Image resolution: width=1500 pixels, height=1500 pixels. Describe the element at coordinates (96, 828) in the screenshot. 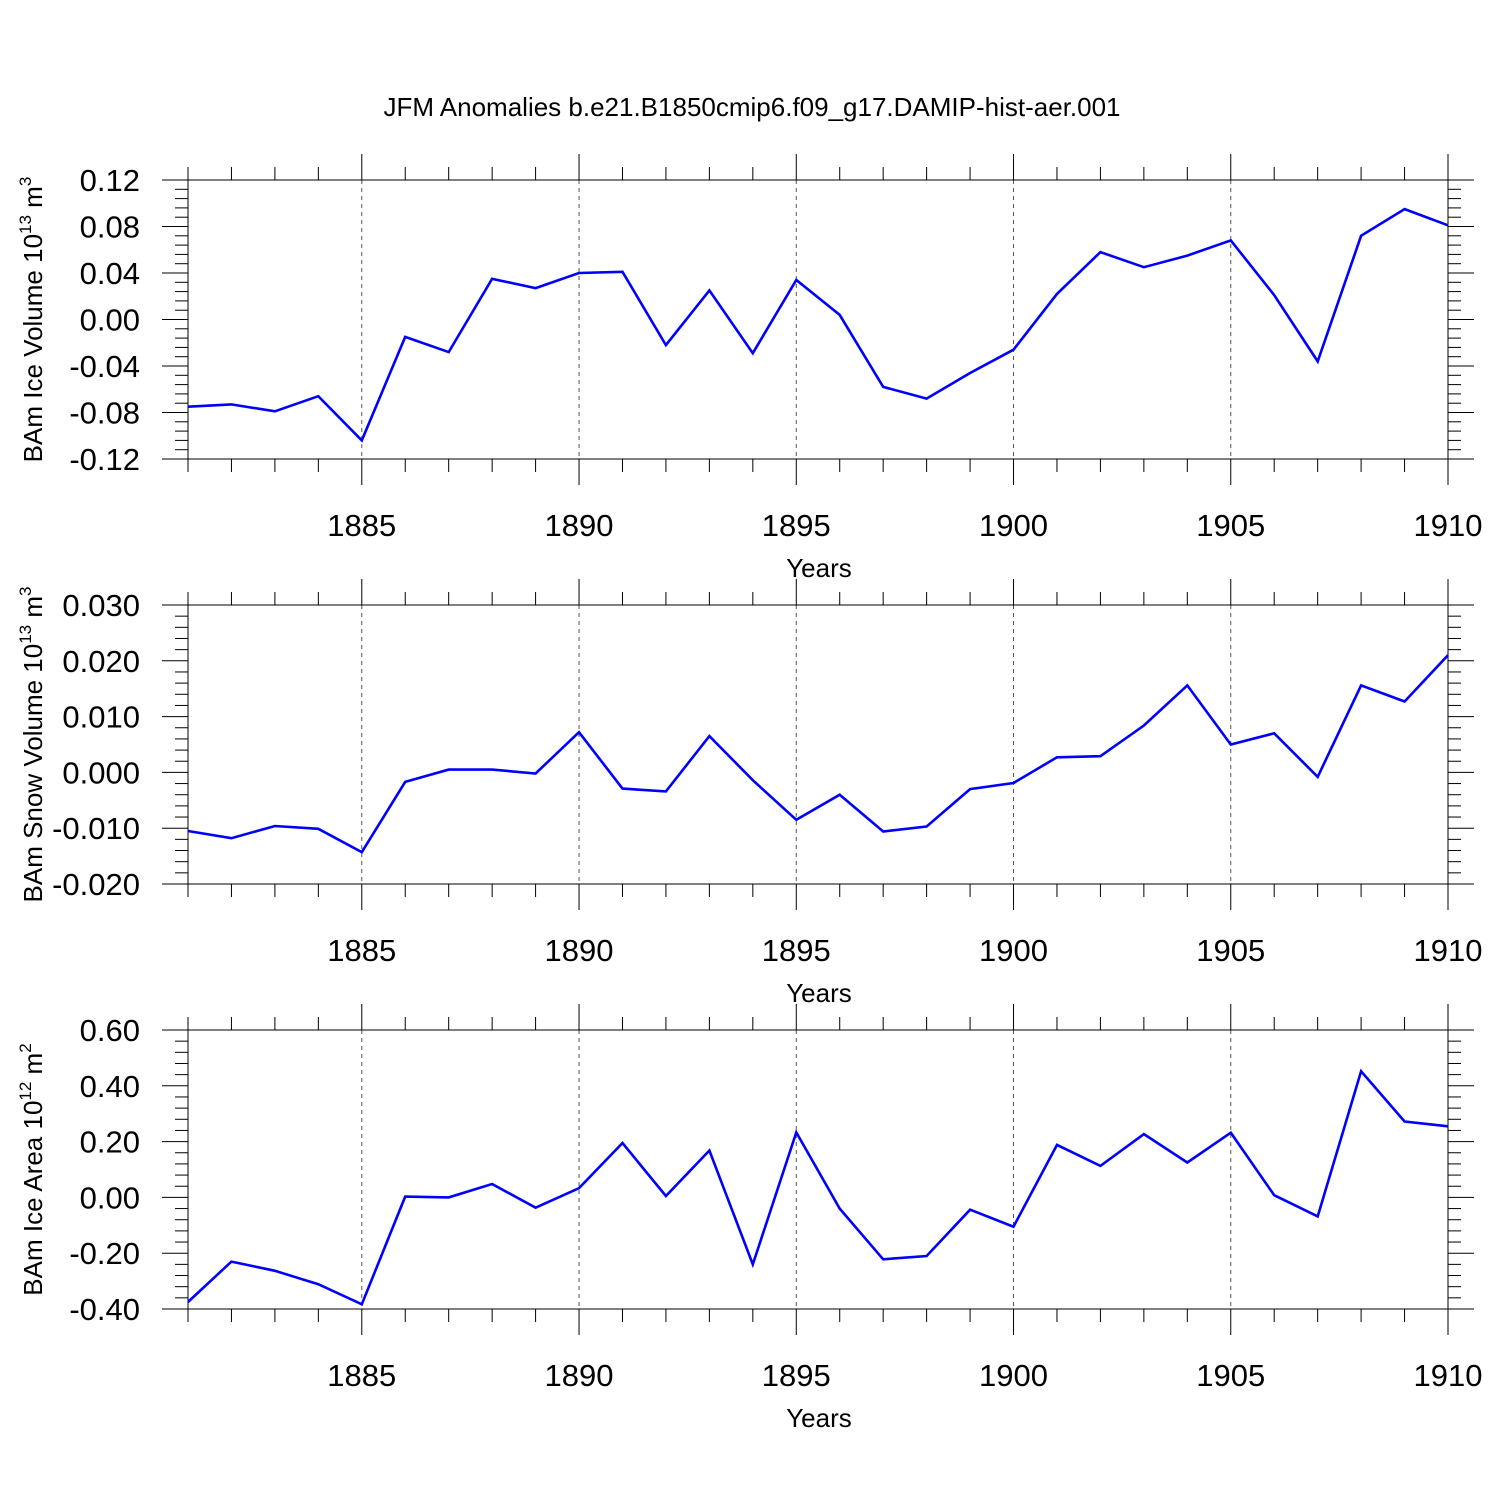

I see `y-tick-label: -0.010` at that location.